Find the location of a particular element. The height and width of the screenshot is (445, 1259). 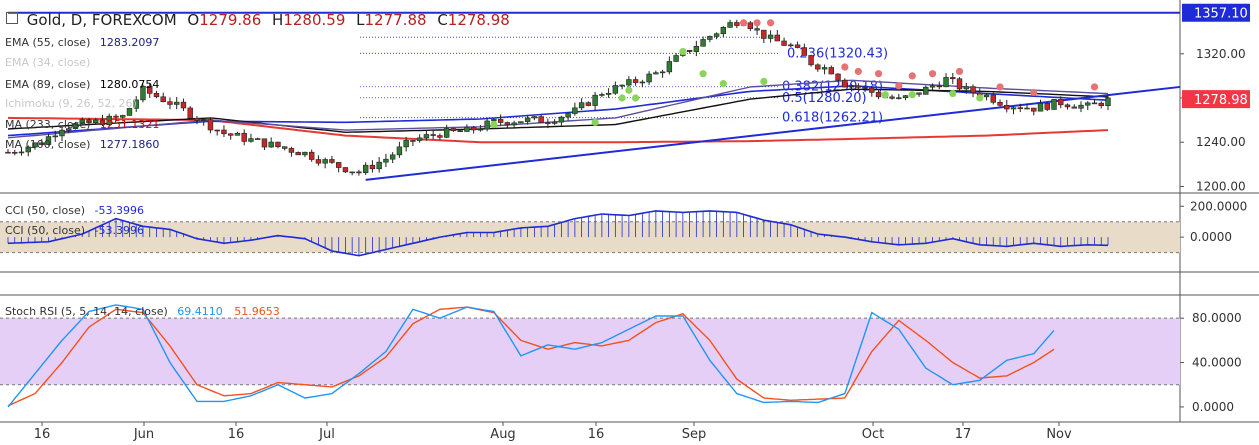

cci-tick-label: 200.0000 is located at coordinates (1218, 206).